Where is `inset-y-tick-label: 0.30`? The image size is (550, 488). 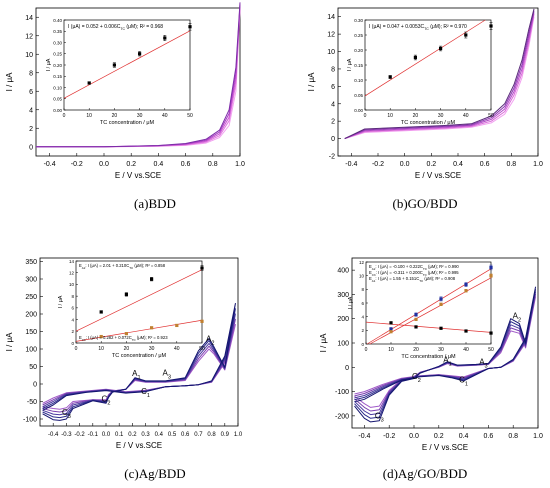
inset-y-tick-label: 0.30 is located at coordinates (358, 20).